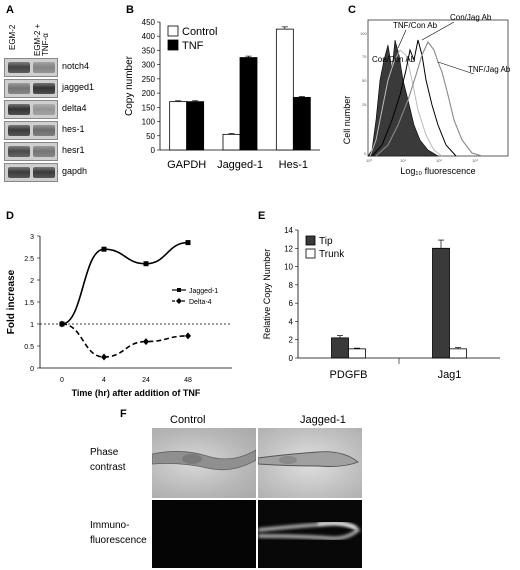  Describe the element at coordinates (44, 130) in the screenshot. I see `gel-band-hes-1-lane2` at that location.